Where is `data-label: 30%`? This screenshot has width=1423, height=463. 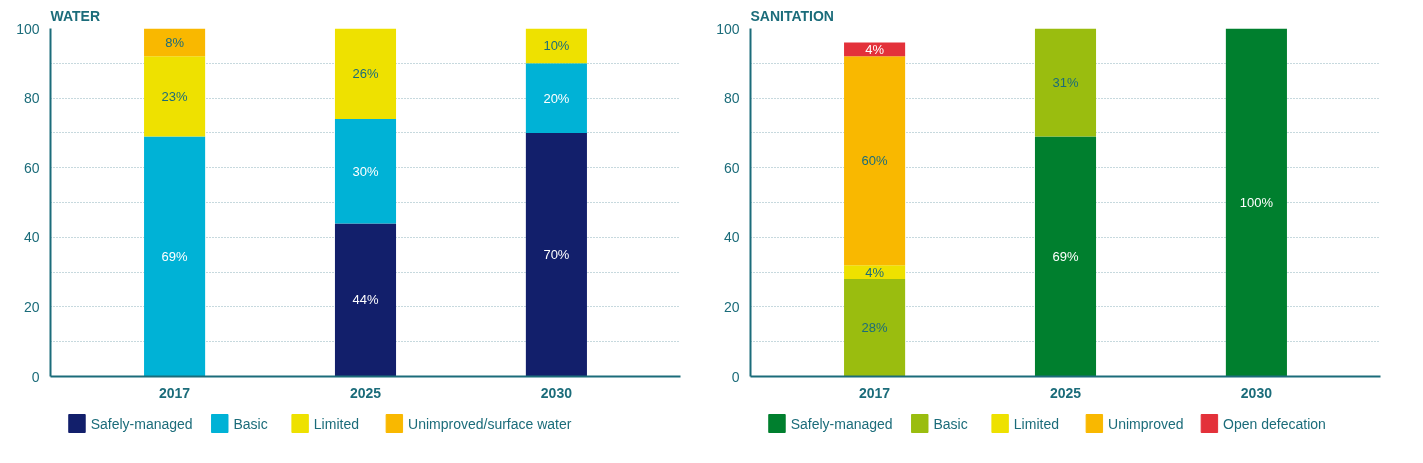 data-label: 30% is located at coordinates (365, 171).